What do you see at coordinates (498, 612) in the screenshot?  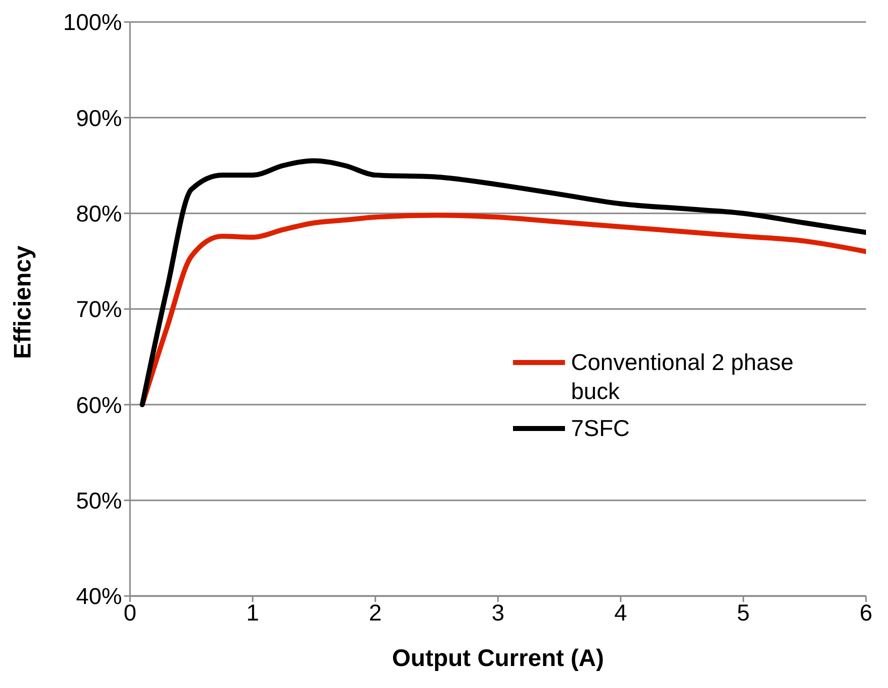 I see `x-tick-label: 3` at bounding box center [498, 612].